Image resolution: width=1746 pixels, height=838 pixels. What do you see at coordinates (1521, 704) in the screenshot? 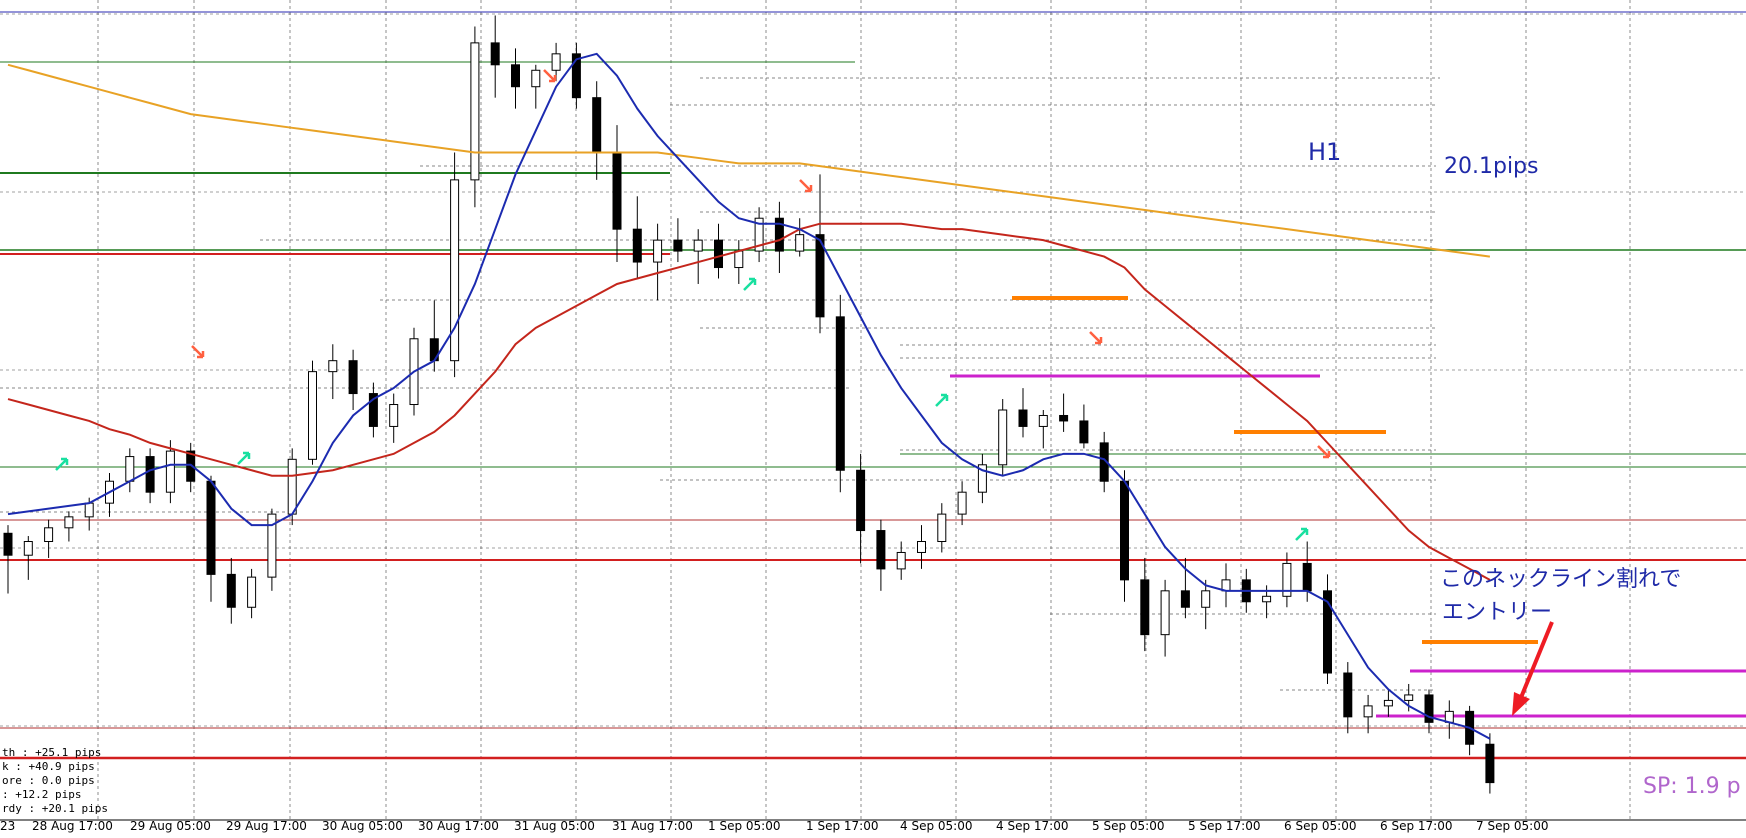
I see `entry-arrow-head` at bounding box center [1521, 704].